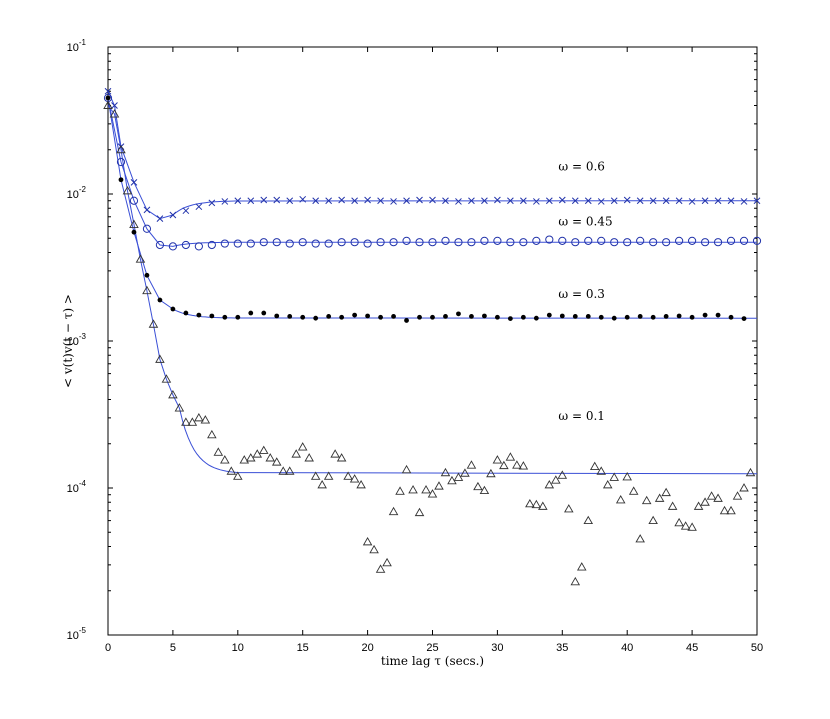 Image resolution: width=830 pixels, height=719 pixels. Describe the element at coordinates (432, 661) in the screenshot. I see `x-axis-label: time lag τ (secs.)` at that location.